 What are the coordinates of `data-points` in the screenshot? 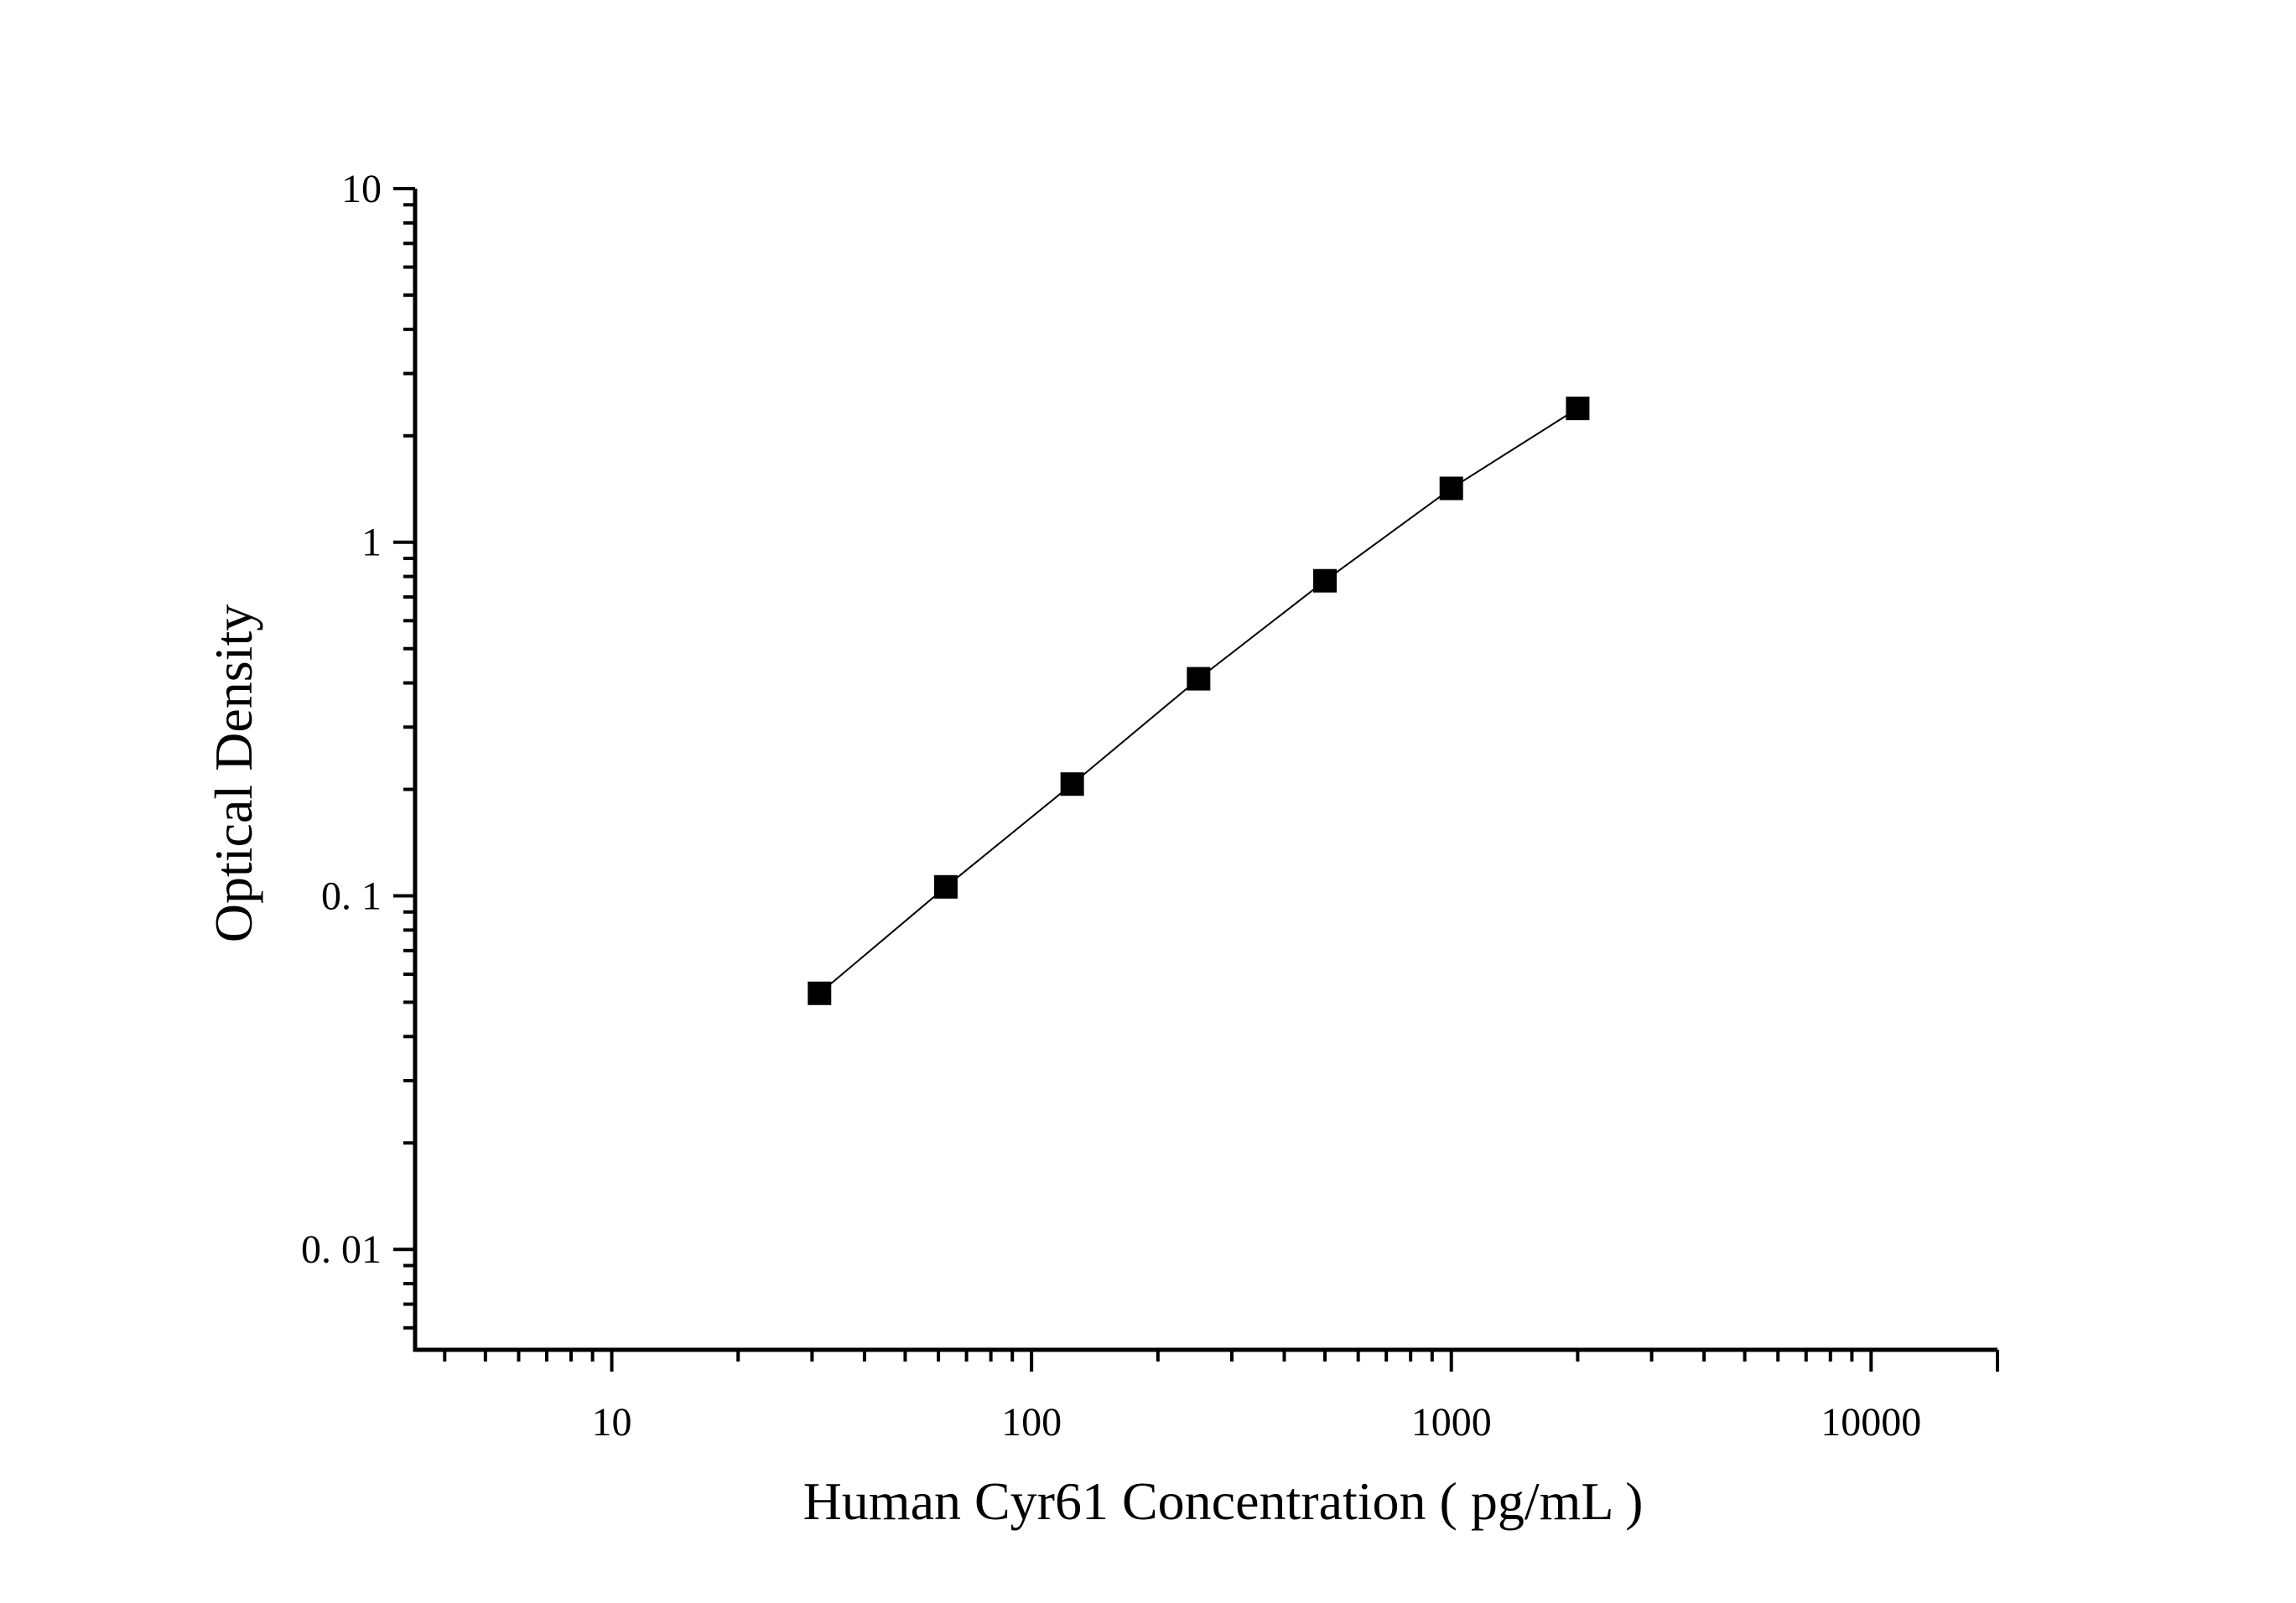 It's located at (1199, 701).